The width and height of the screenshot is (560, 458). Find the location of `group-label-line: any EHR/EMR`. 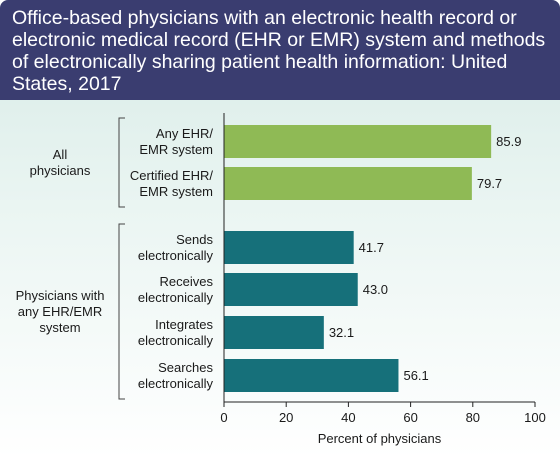

group-label-line: any EHR/EMR is located at coordinates (60, 311).